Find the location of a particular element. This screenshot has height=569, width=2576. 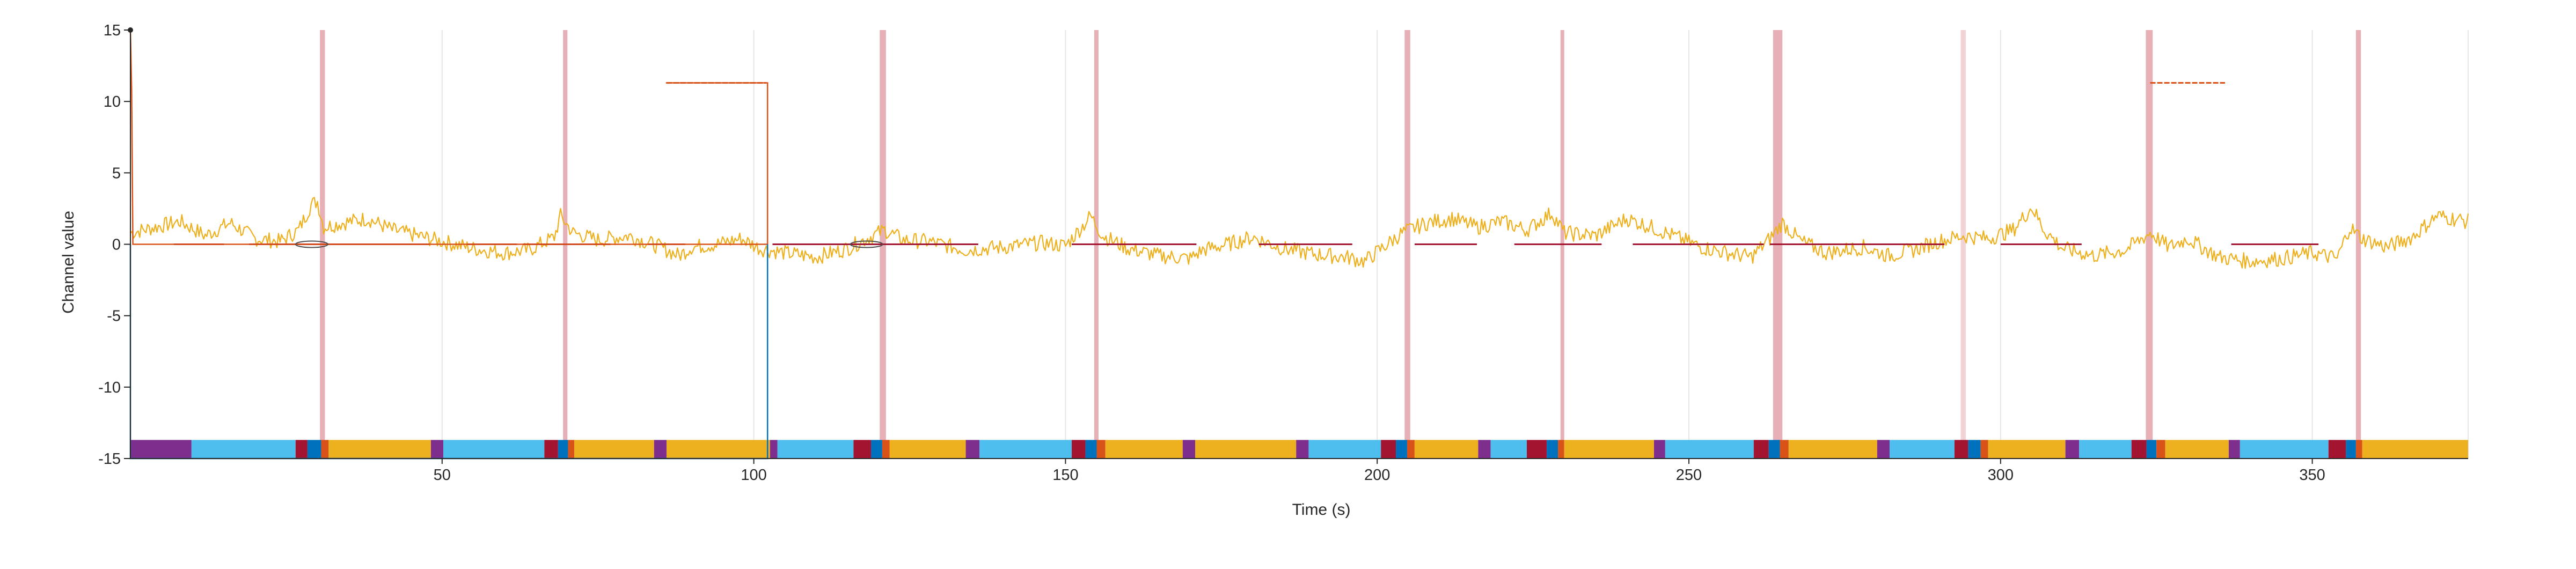

signal-line is located at coordinates (1299, 233).